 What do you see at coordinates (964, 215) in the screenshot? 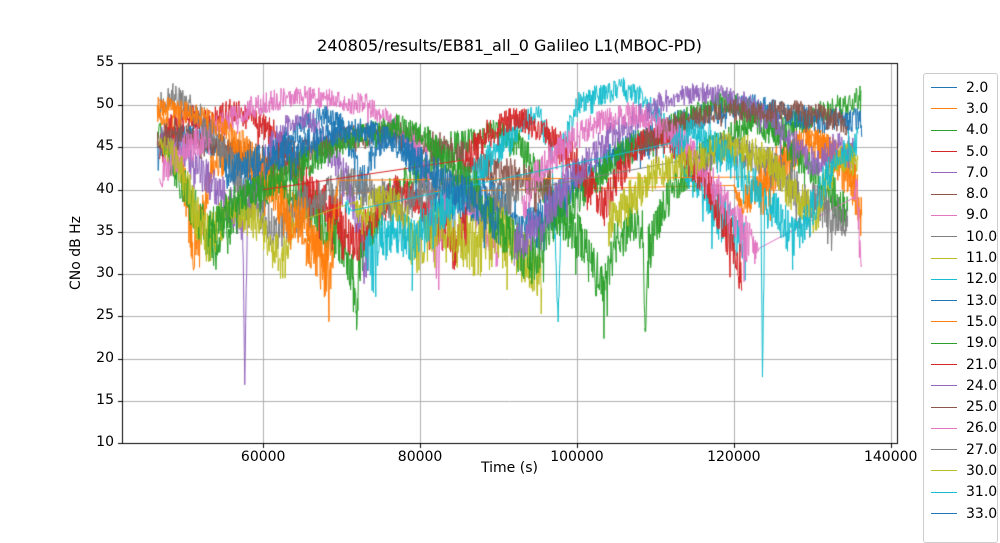
I see `legend-entry: 9.0` at bounding box center [964, 215].